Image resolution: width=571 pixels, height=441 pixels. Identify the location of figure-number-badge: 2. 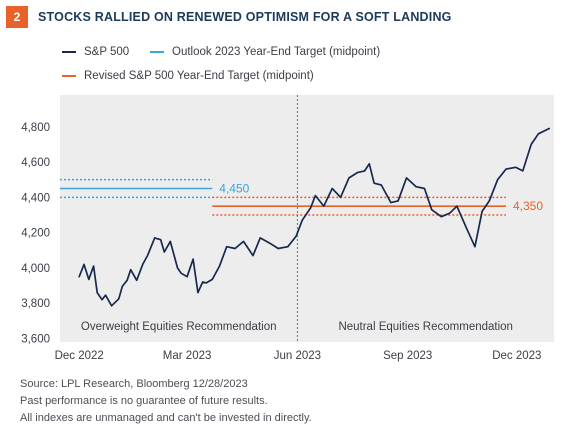
(17, 17).